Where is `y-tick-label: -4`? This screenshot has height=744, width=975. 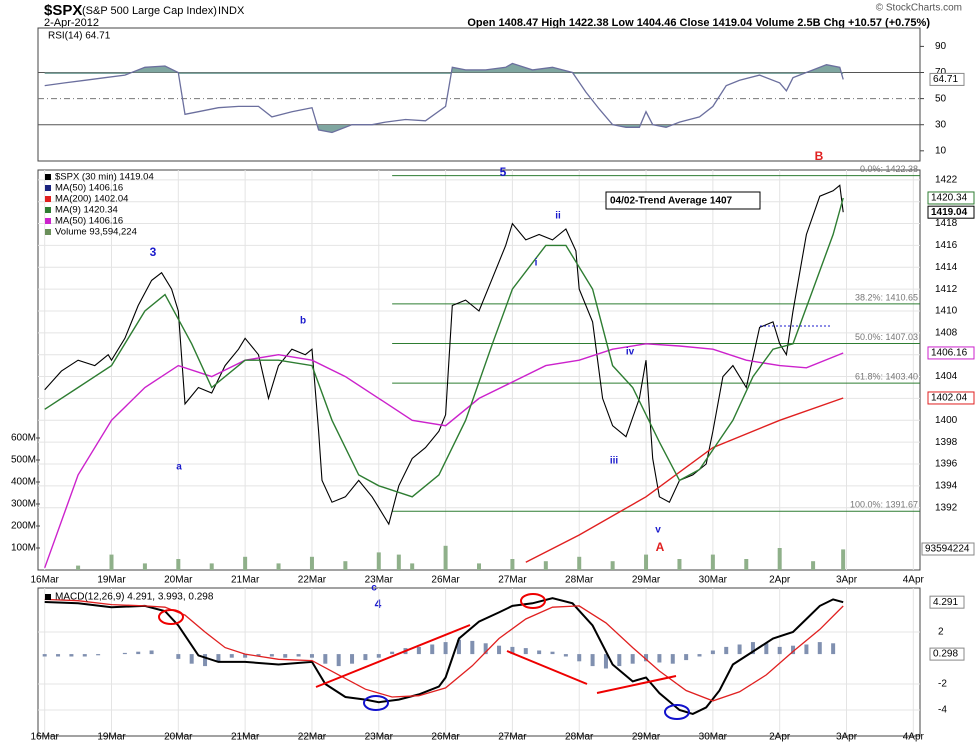
y-tick-label: -4 is located at coordinates (942, 710).